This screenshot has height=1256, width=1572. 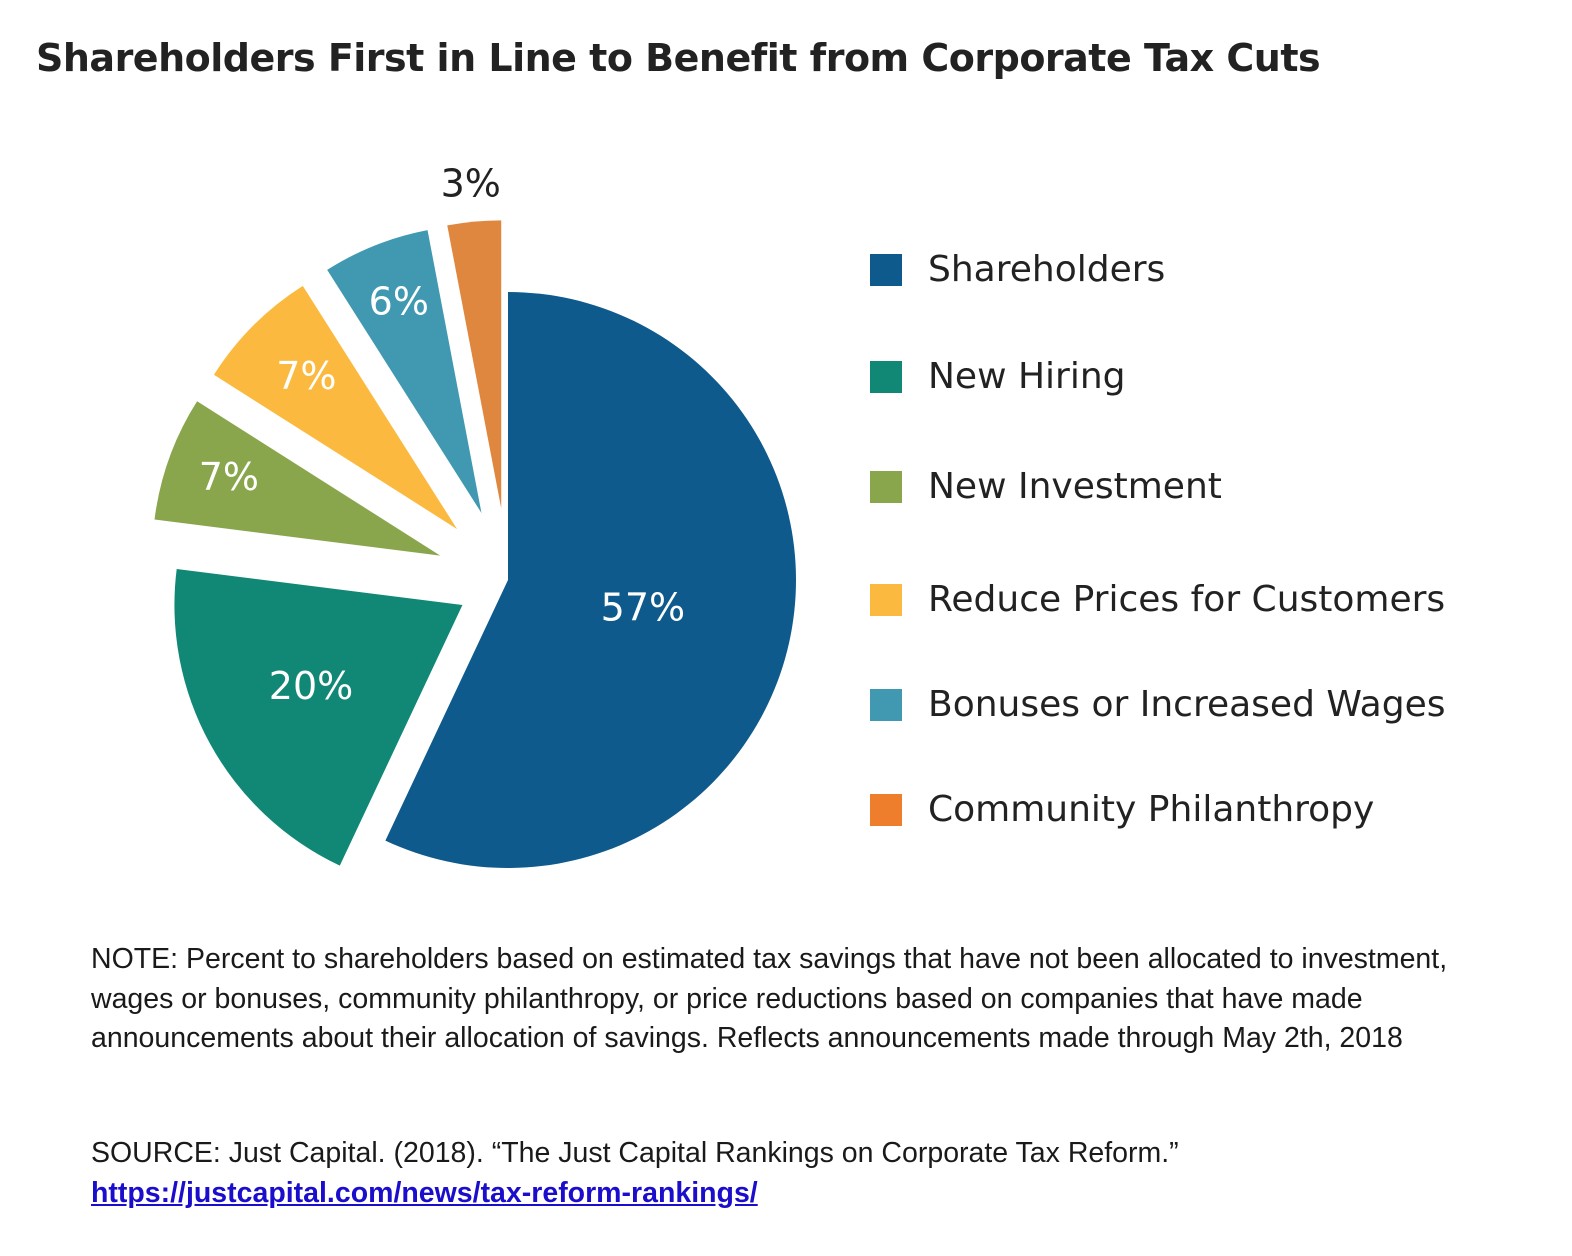 I want to click on pie-slice-shareholders, so click(x=590, y=580).